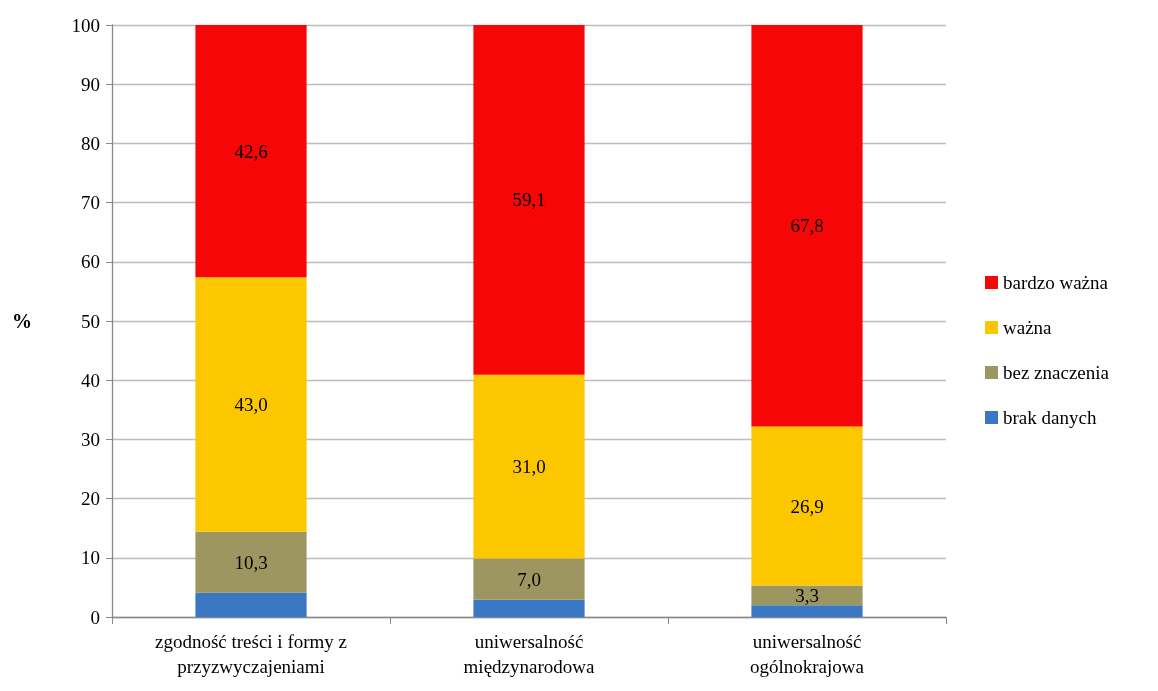 The height and width of the screenshot is (691, 1158). I want to click on data-label: 26,9, so click(807, 506).